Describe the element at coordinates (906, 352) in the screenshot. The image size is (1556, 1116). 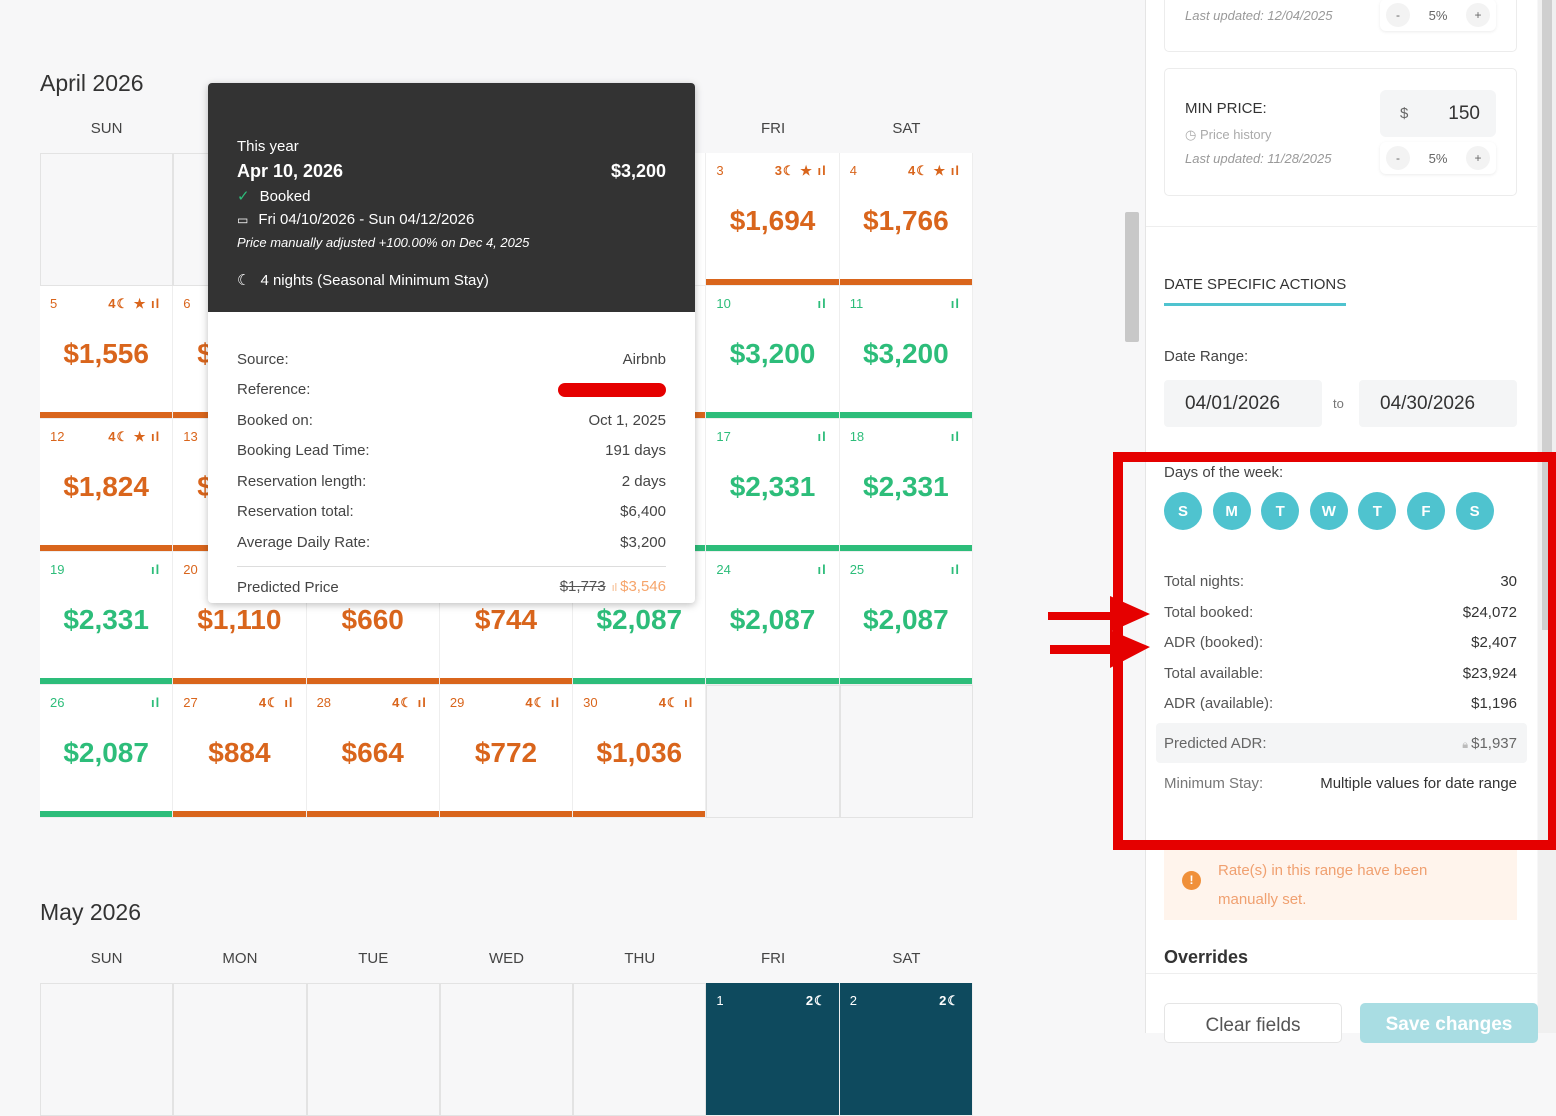
I see `calendar-day-cell: 11 ıl $3,200` at that location.